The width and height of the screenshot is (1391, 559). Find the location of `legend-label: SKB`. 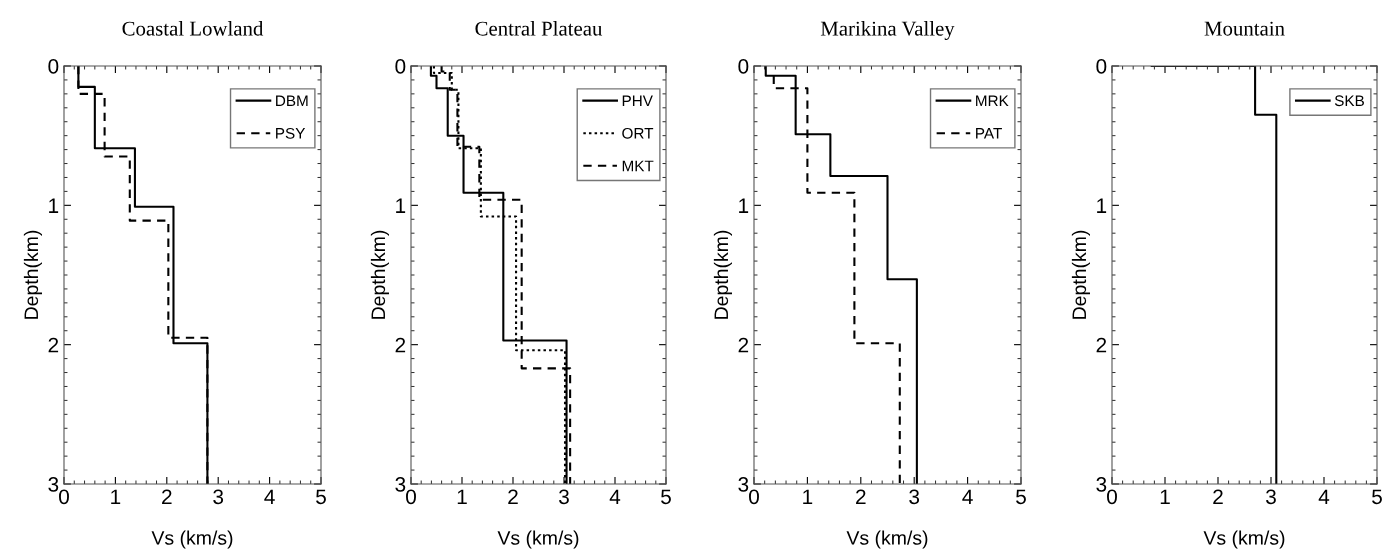

legend-label: SKB is located at coordinates (1349, 101).